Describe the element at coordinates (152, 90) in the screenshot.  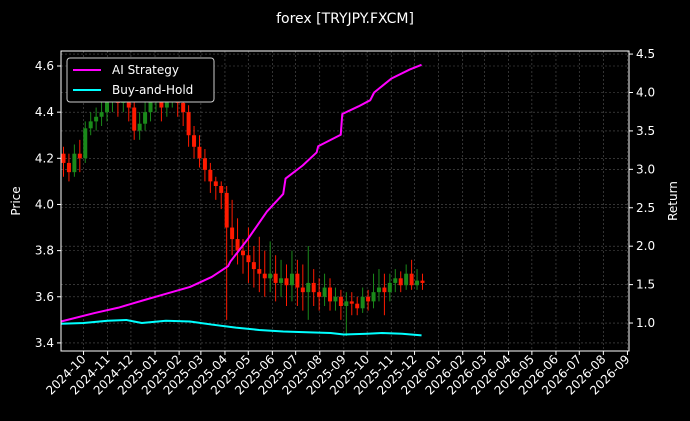
I see `legend-bh-label: Buy-and-Hold` at that location.